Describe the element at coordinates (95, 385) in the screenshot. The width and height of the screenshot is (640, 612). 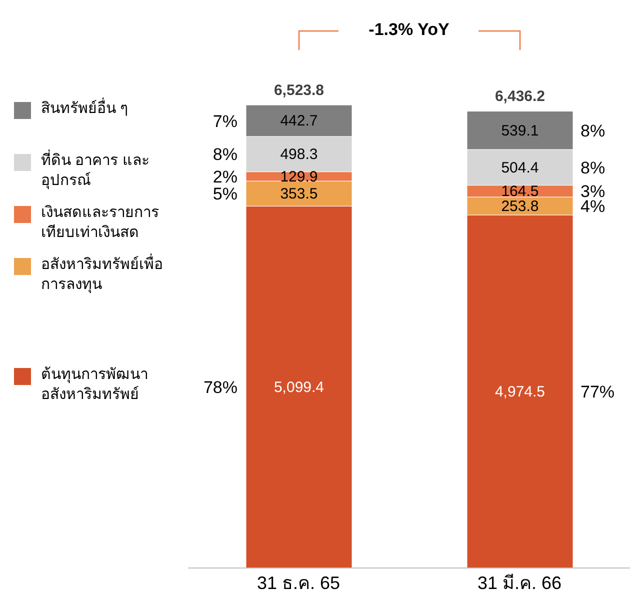
I see `legend-label: ต้นทุนการพัฒนาอสังหาริมทรัพย์` at that location.